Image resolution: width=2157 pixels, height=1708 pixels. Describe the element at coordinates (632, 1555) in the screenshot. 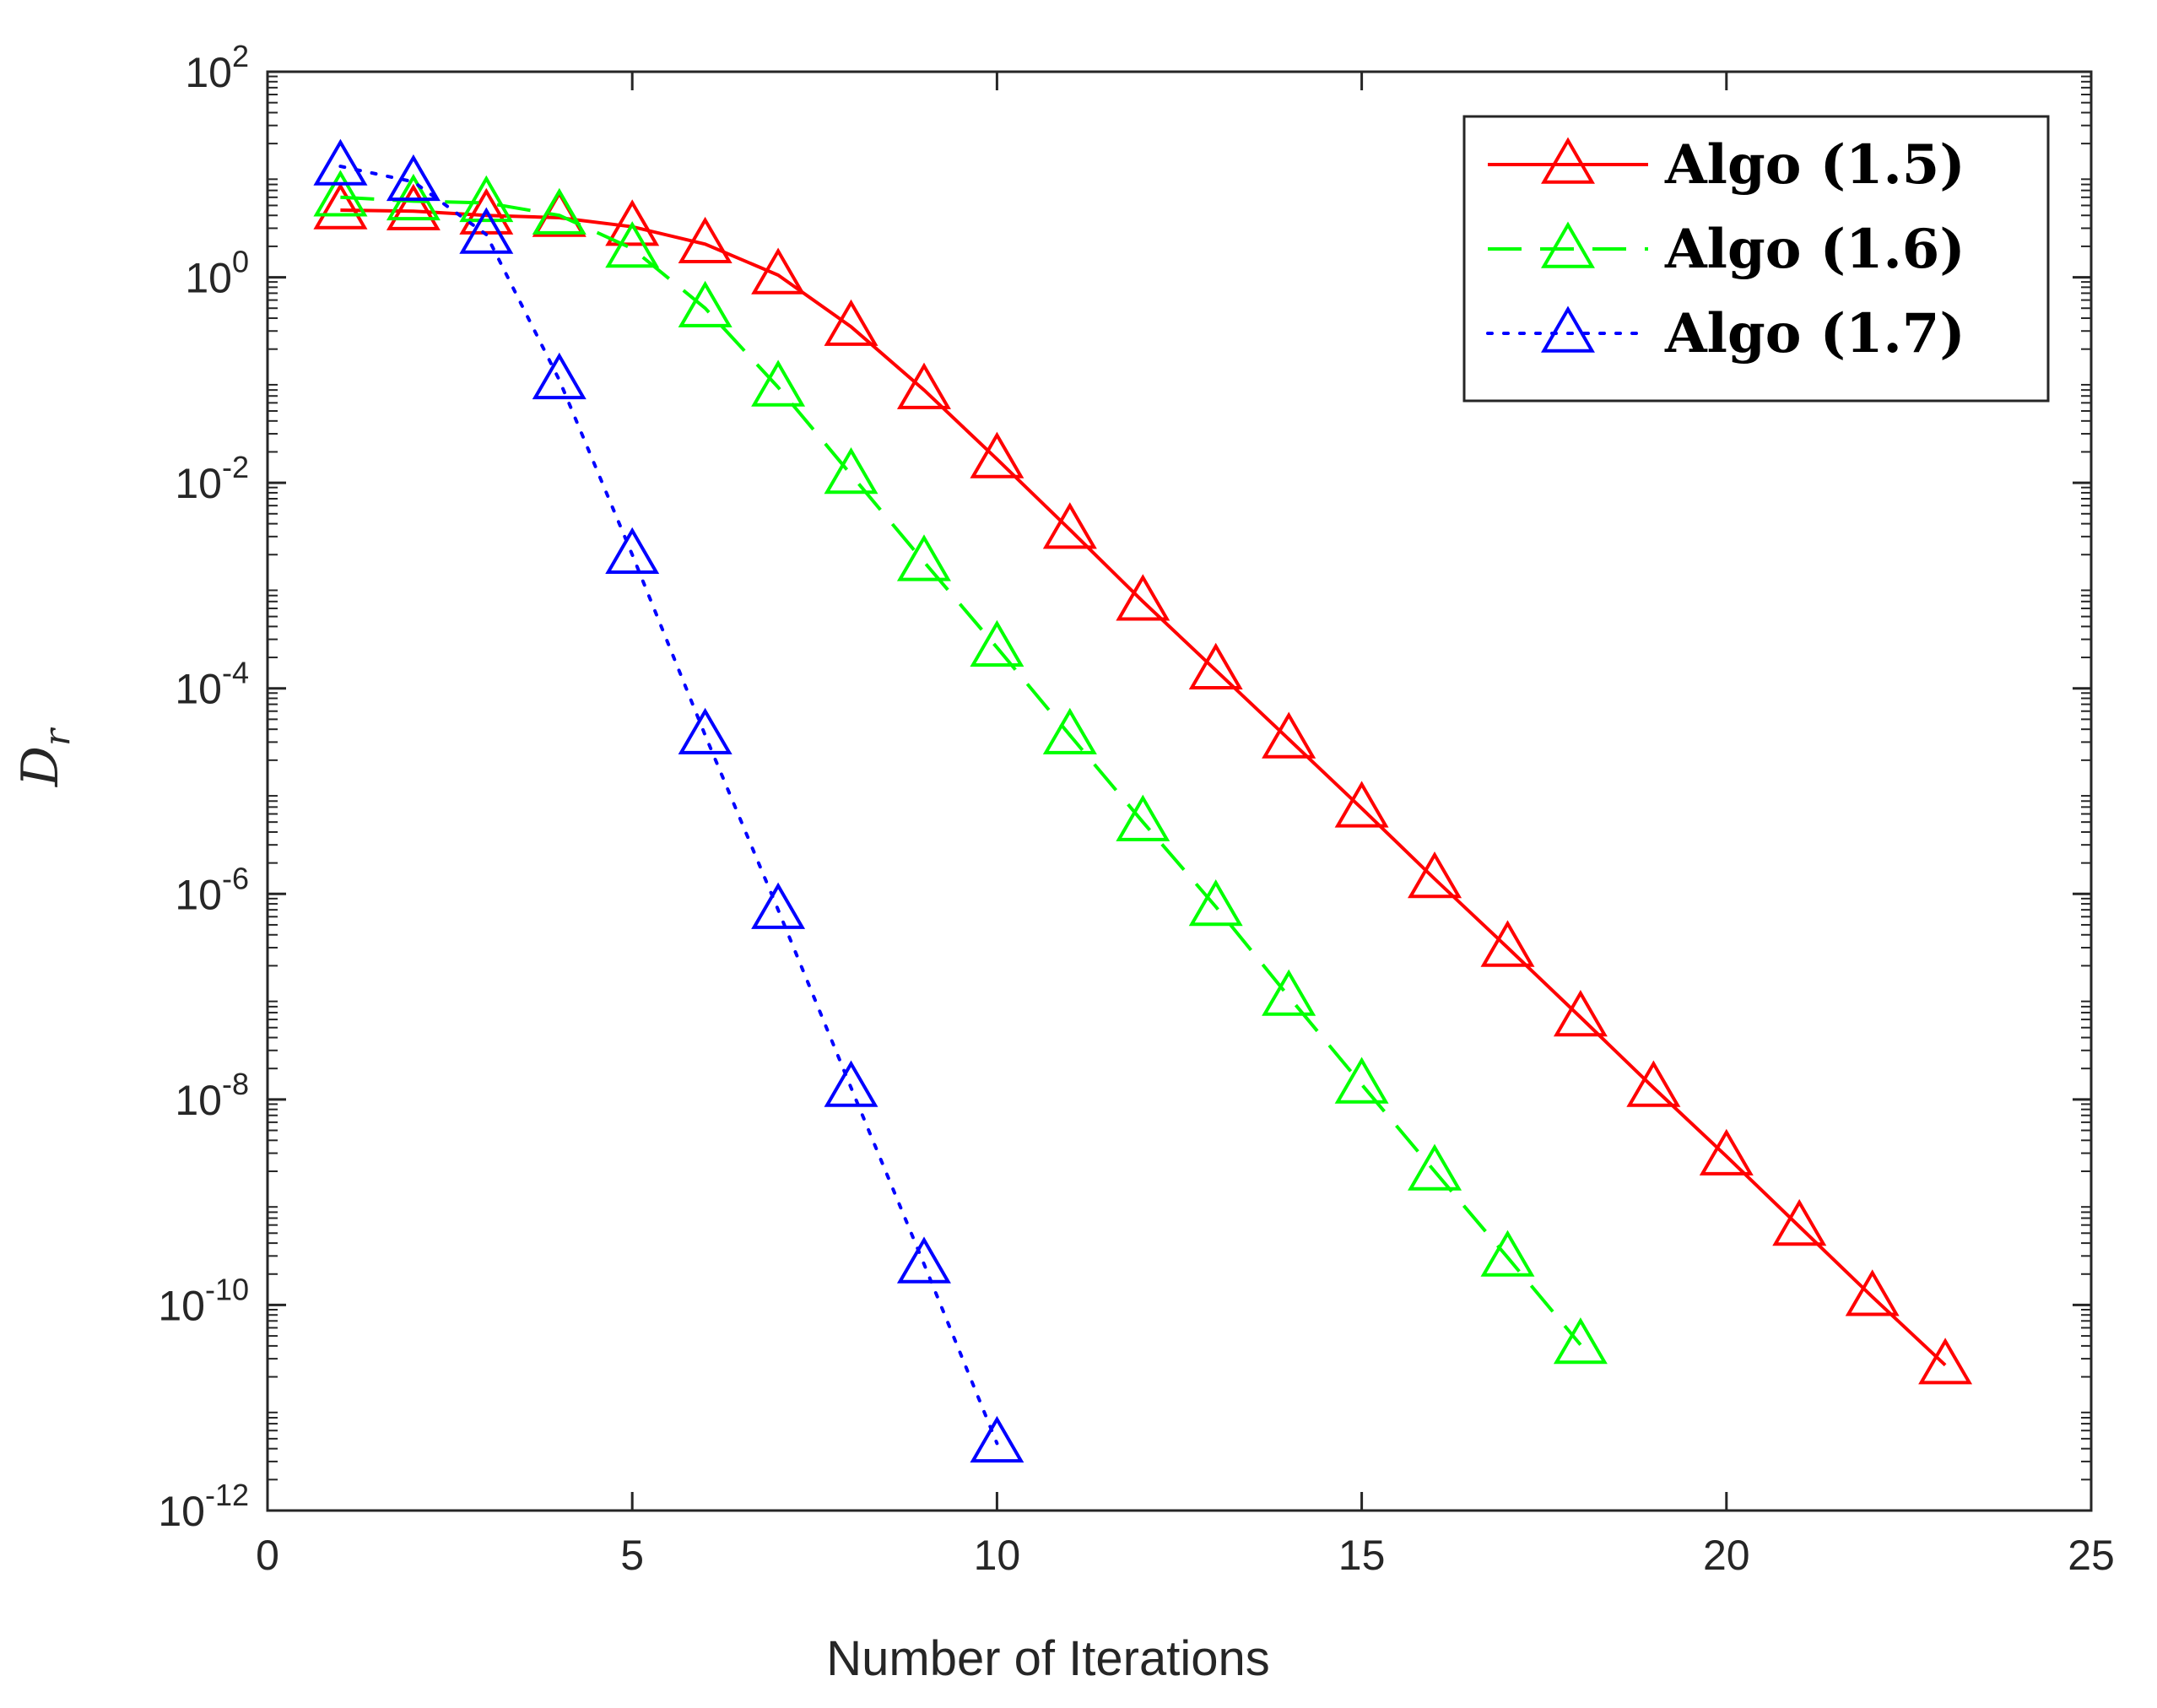

I see `x-tick-label: 5` at that location.